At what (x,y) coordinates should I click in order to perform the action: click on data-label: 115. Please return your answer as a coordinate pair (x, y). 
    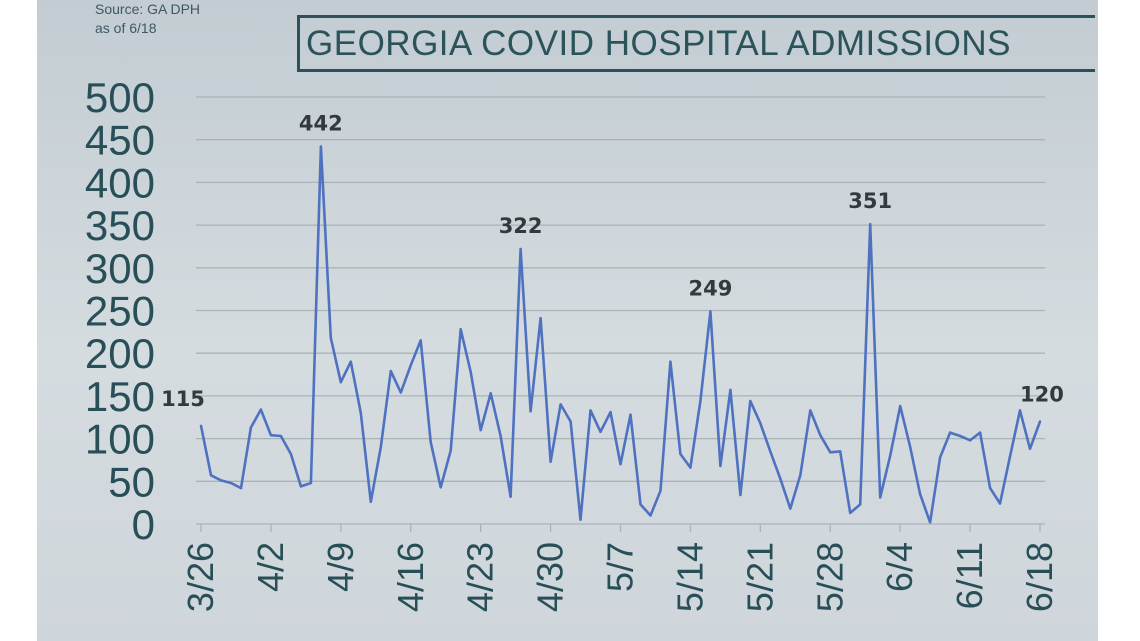
    Looking at the image, I should click on (183, 399).